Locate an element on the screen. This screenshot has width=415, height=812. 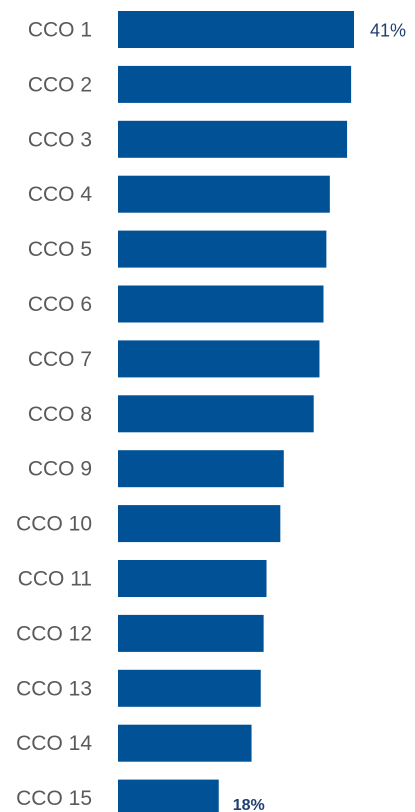
category-label: CCO 10 is located at coordinates (54, 524).